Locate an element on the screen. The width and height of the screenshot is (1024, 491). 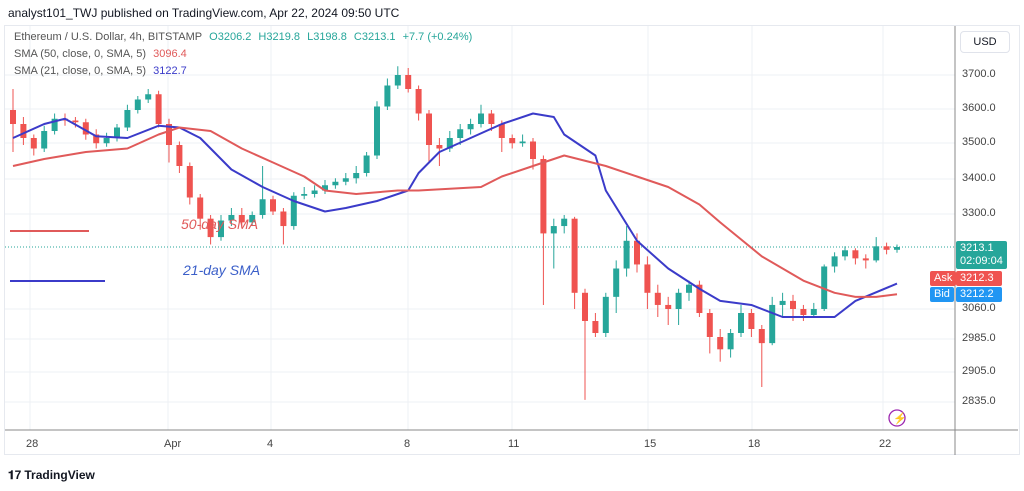
y-tick-label: 3600.0 is located at coordinates (979, 108).